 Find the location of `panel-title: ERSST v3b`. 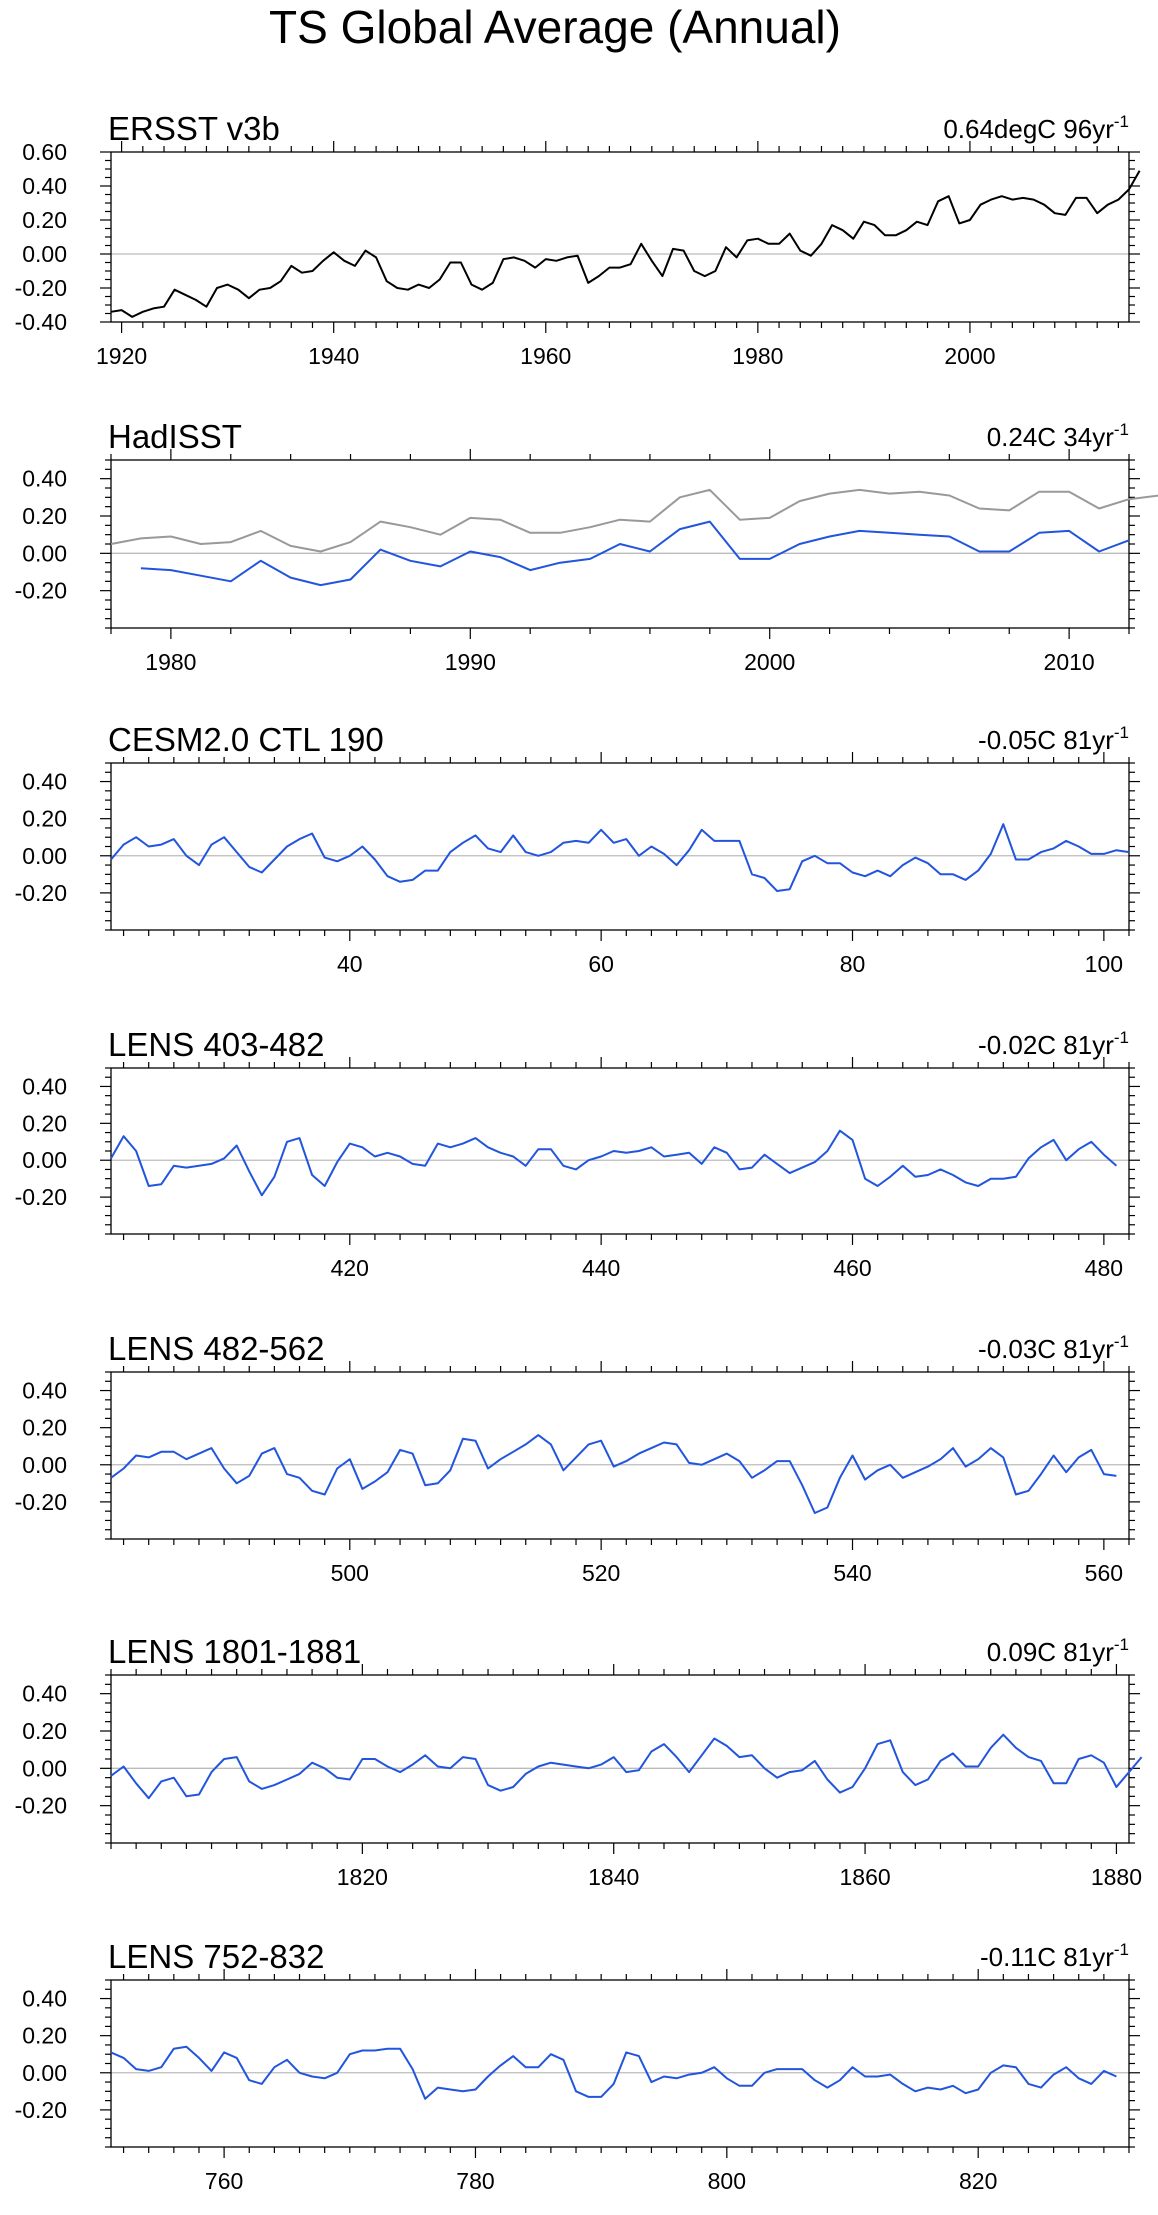

panel-title: ERSST v3b is located at coordinates (194, 128).